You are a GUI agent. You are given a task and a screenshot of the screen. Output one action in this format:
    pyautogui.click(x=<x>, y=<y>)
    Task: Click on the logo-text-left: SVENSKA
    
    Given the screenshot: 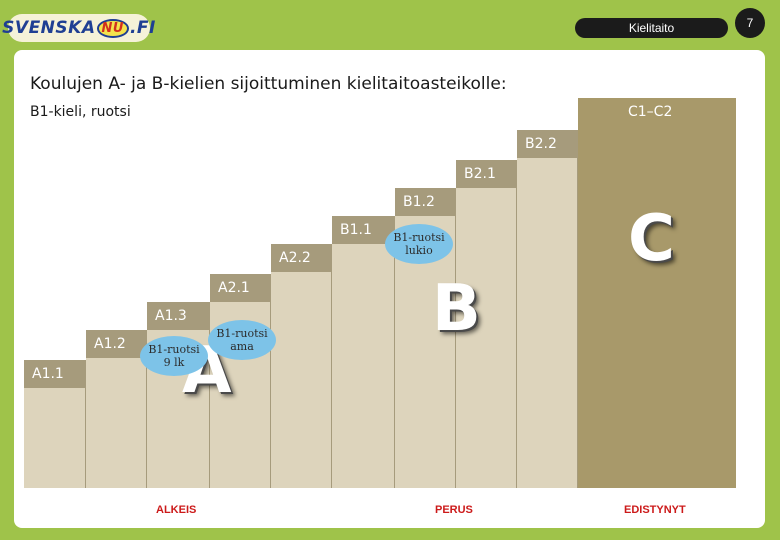 What is the action you would take?
    pyautogui.click(x=49, y=28)
    